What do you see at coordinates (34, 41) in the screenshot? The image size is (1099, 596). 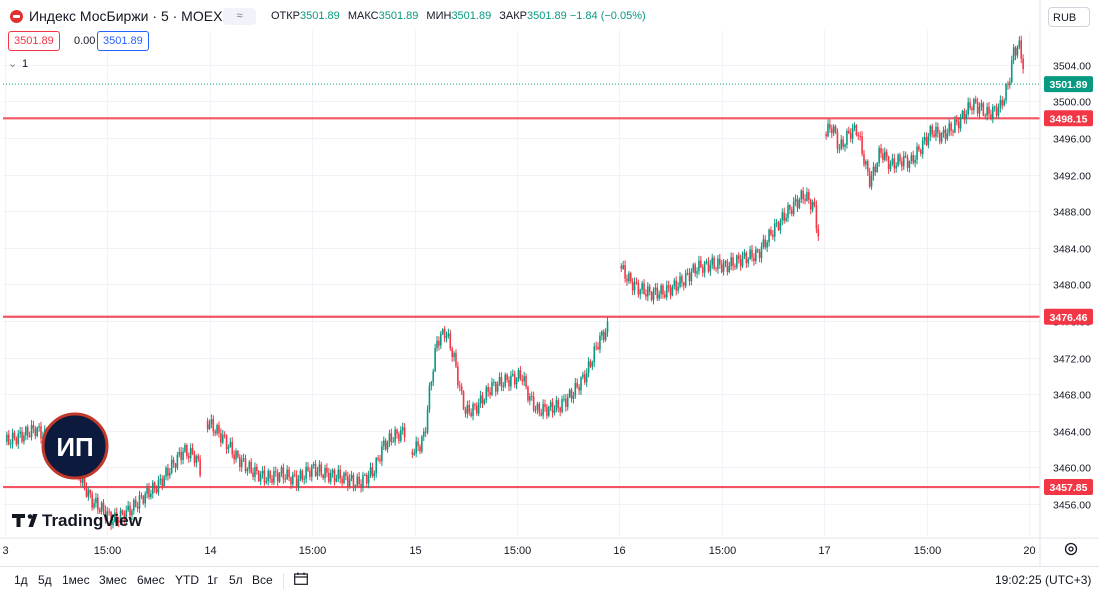 I see `sell-button: 3501.89` at bounding box center [34, 41].